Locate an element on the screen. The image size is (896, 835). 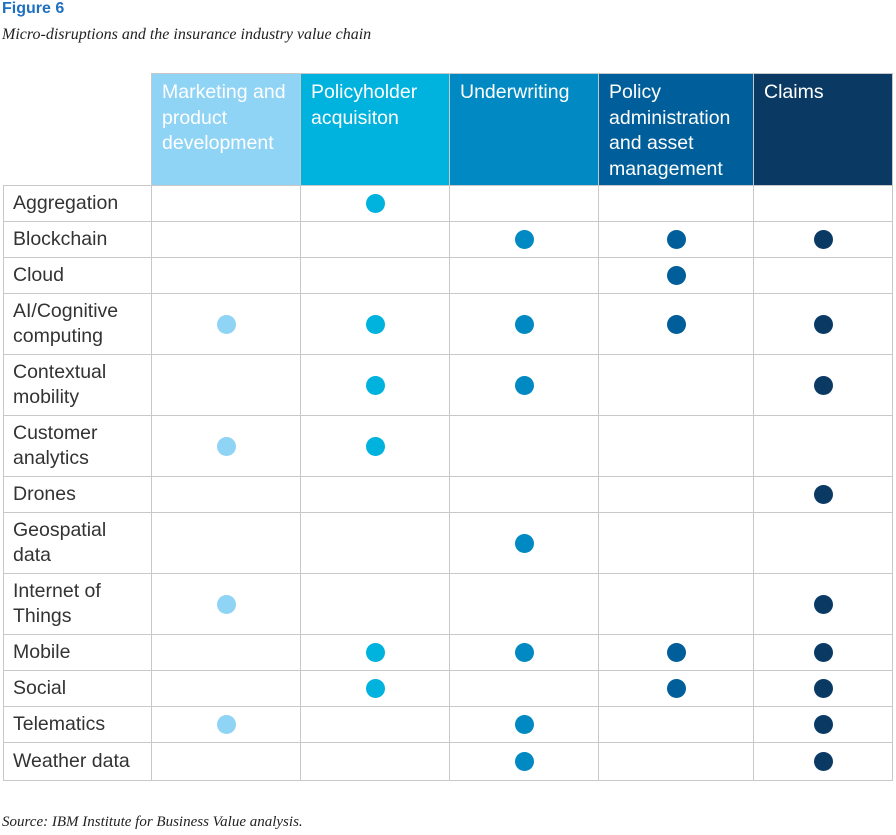
table-row: Weather data is located at coordinates (448, 761).